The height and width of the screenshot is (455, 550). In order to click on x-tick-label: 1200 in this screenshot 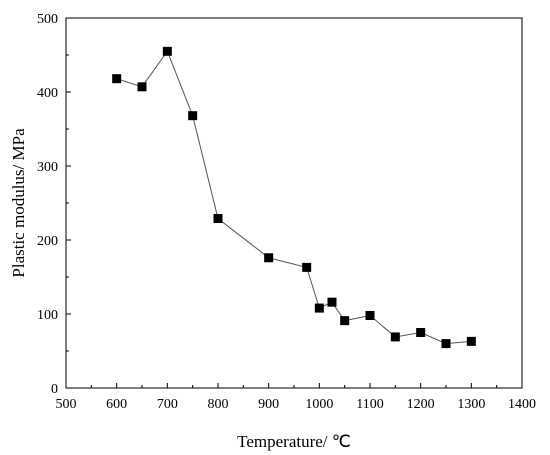, I will do `click(421, 404)`.